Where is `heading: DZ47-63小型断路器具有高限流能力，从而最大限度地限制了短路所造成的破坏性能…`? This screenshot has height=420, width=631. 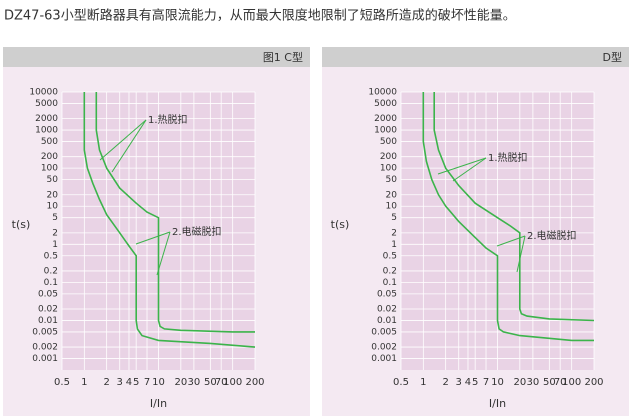
heading: DZ47-63小型断路器具有高限流能力，从而最大限度地限制了短路所造成的破坏性能… is located at coordinates (260, 16).